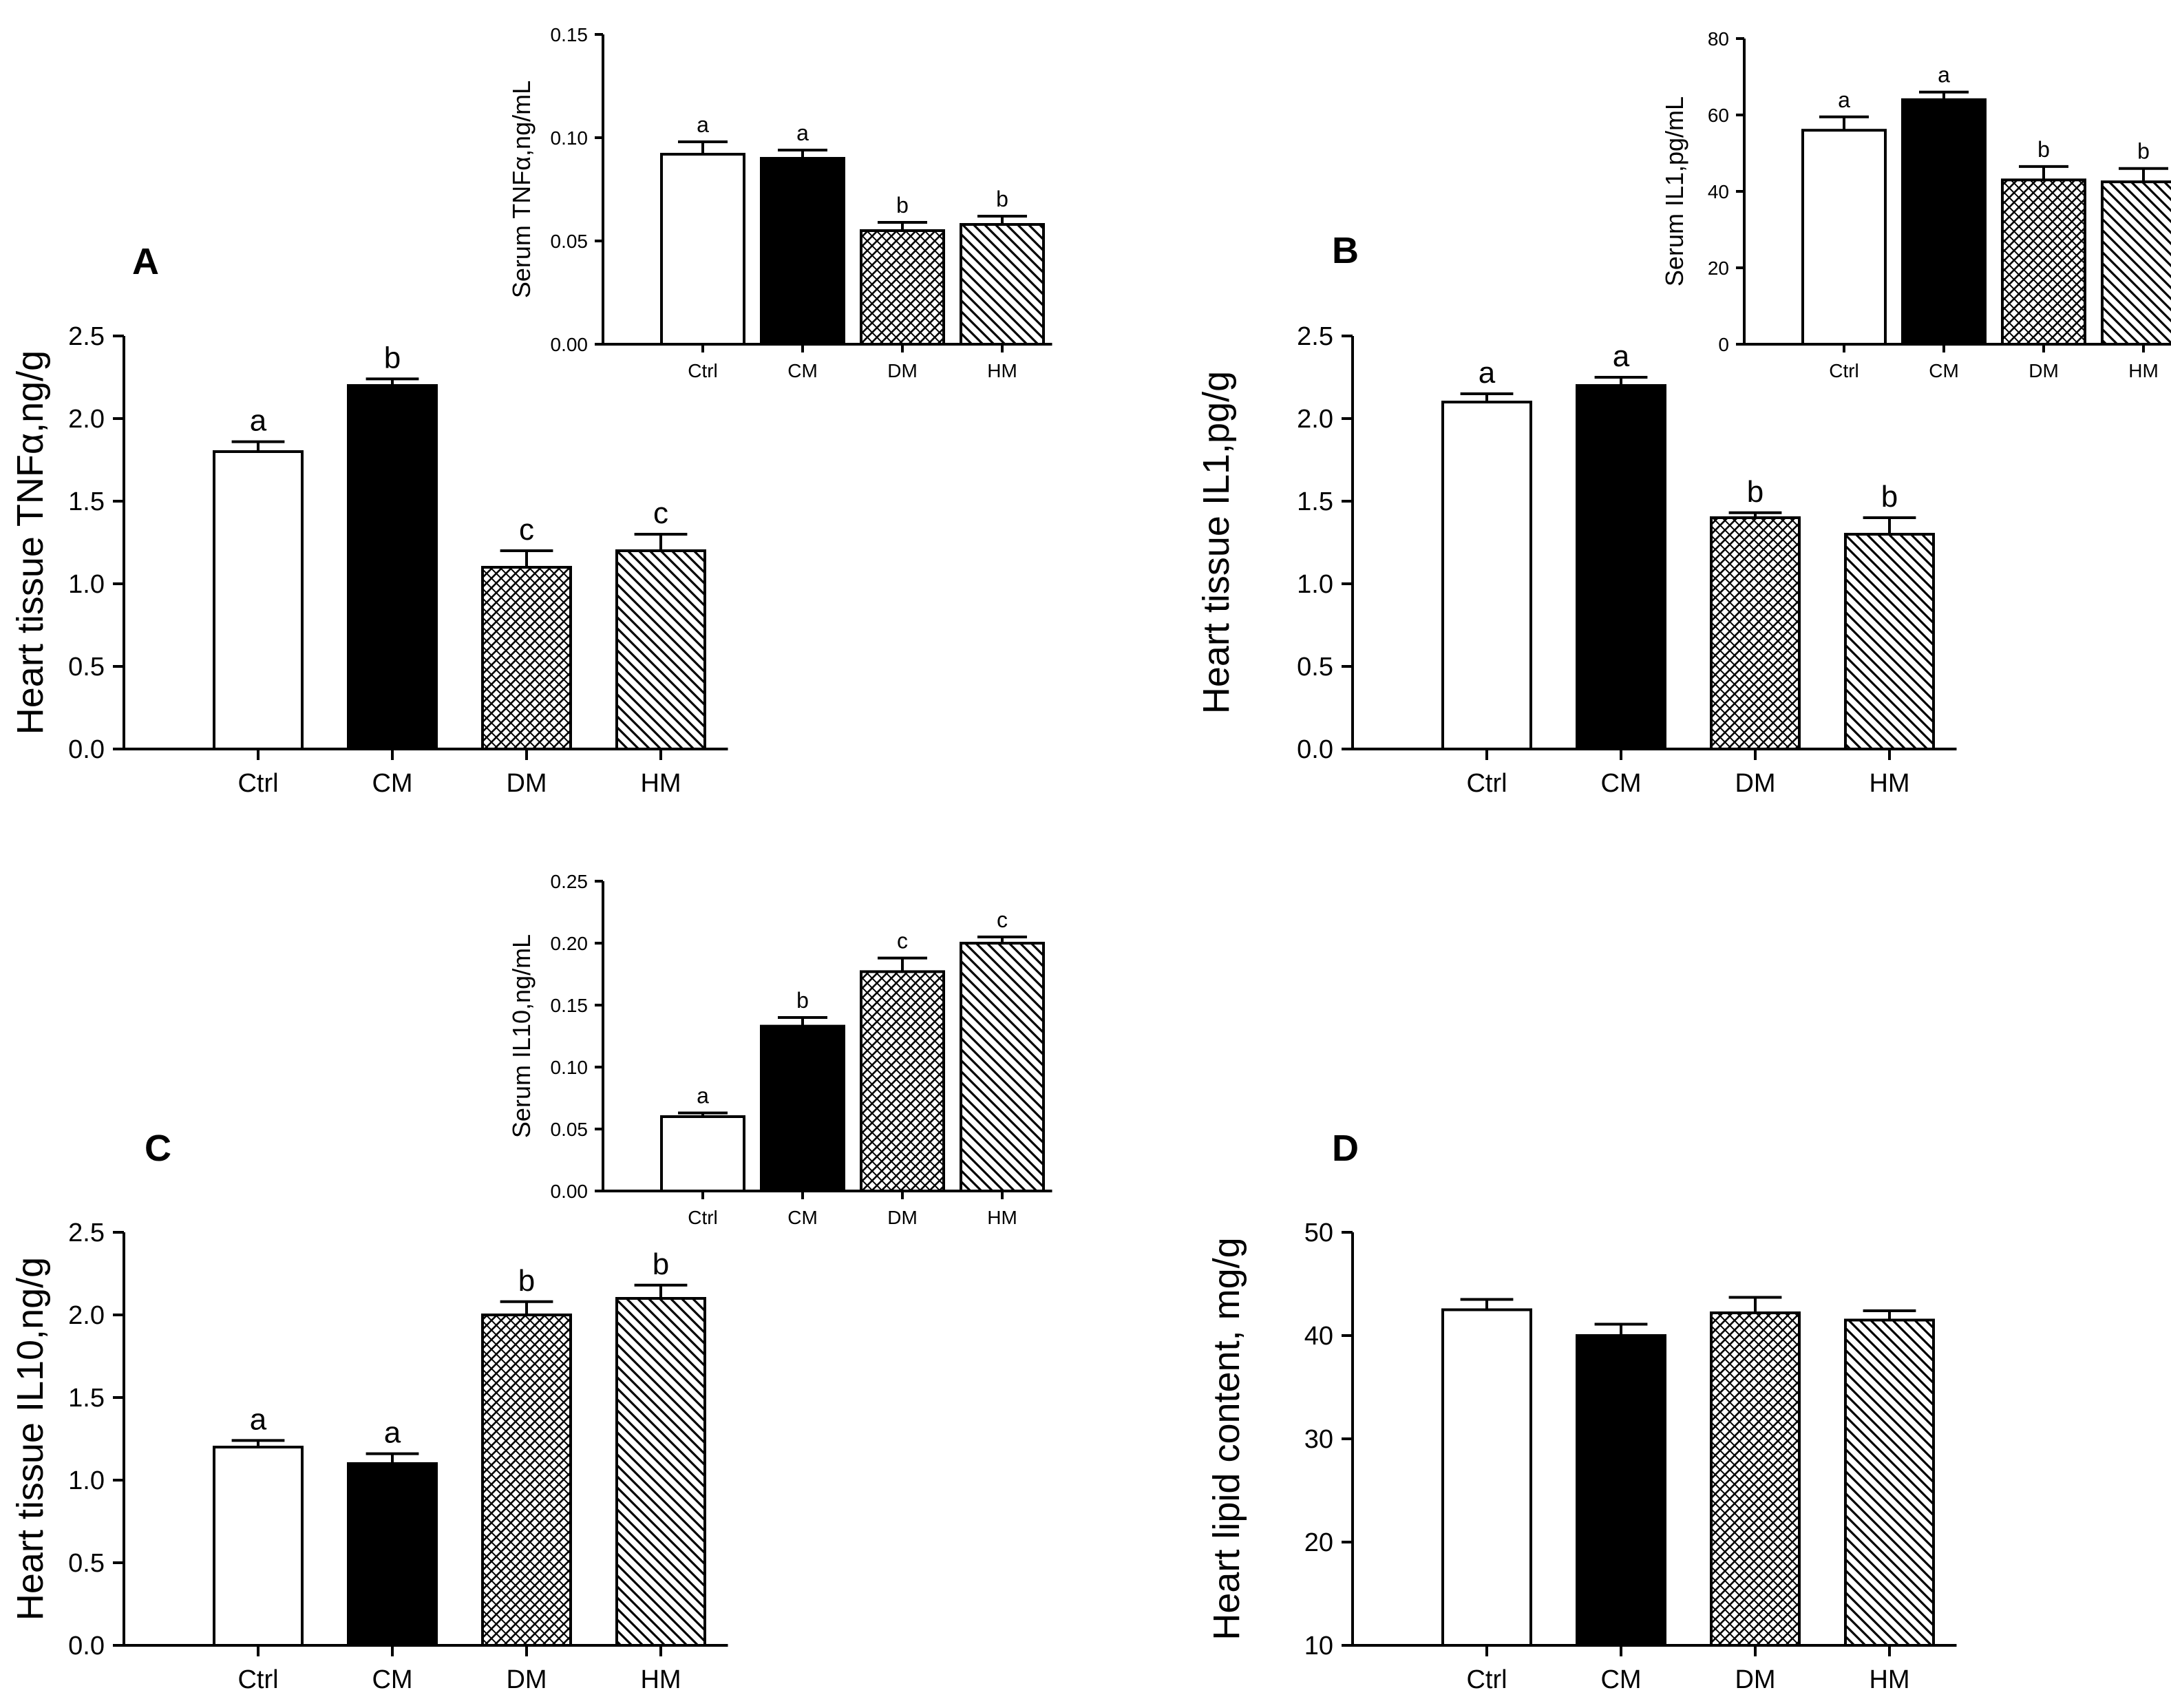 This screenshot has height=1708, width=2171. I want to click on c-inset-ytick-label: 0.15, so click(570, 1005).